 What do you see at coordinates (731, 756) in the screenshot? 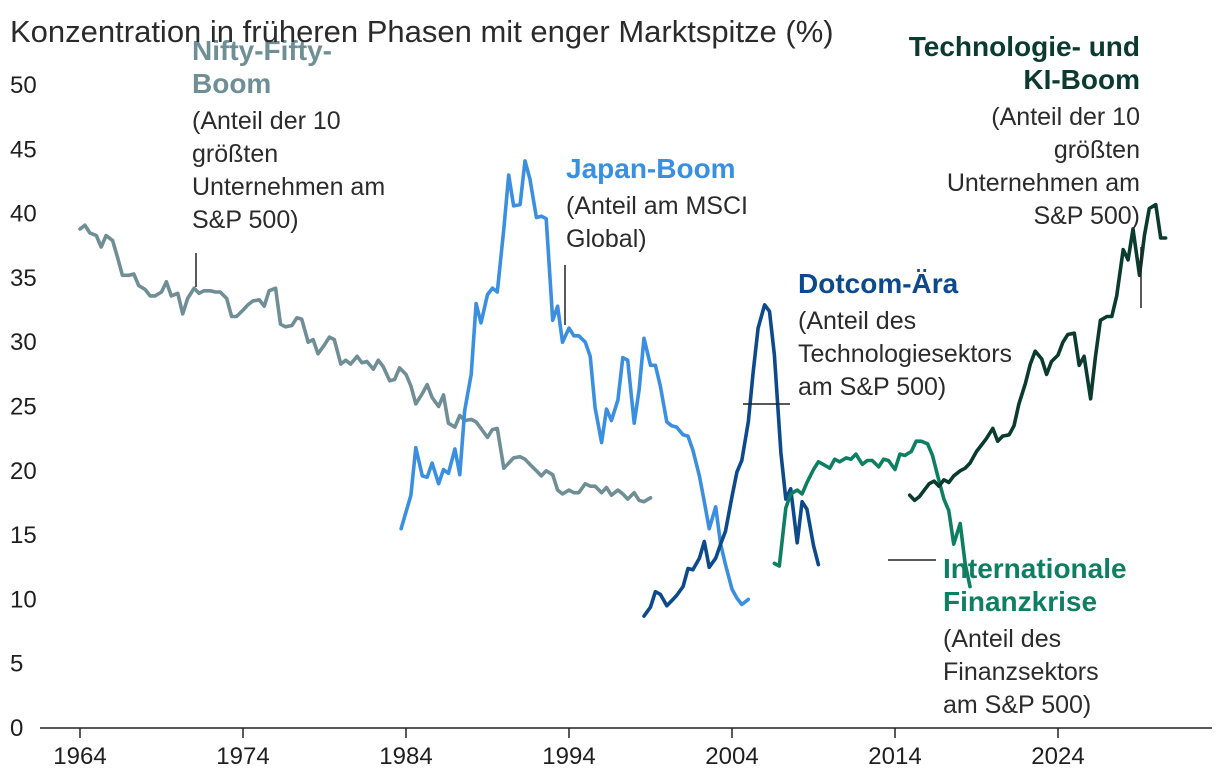
I see `x-tick-label: 2004` at bounding box center [731, 756].